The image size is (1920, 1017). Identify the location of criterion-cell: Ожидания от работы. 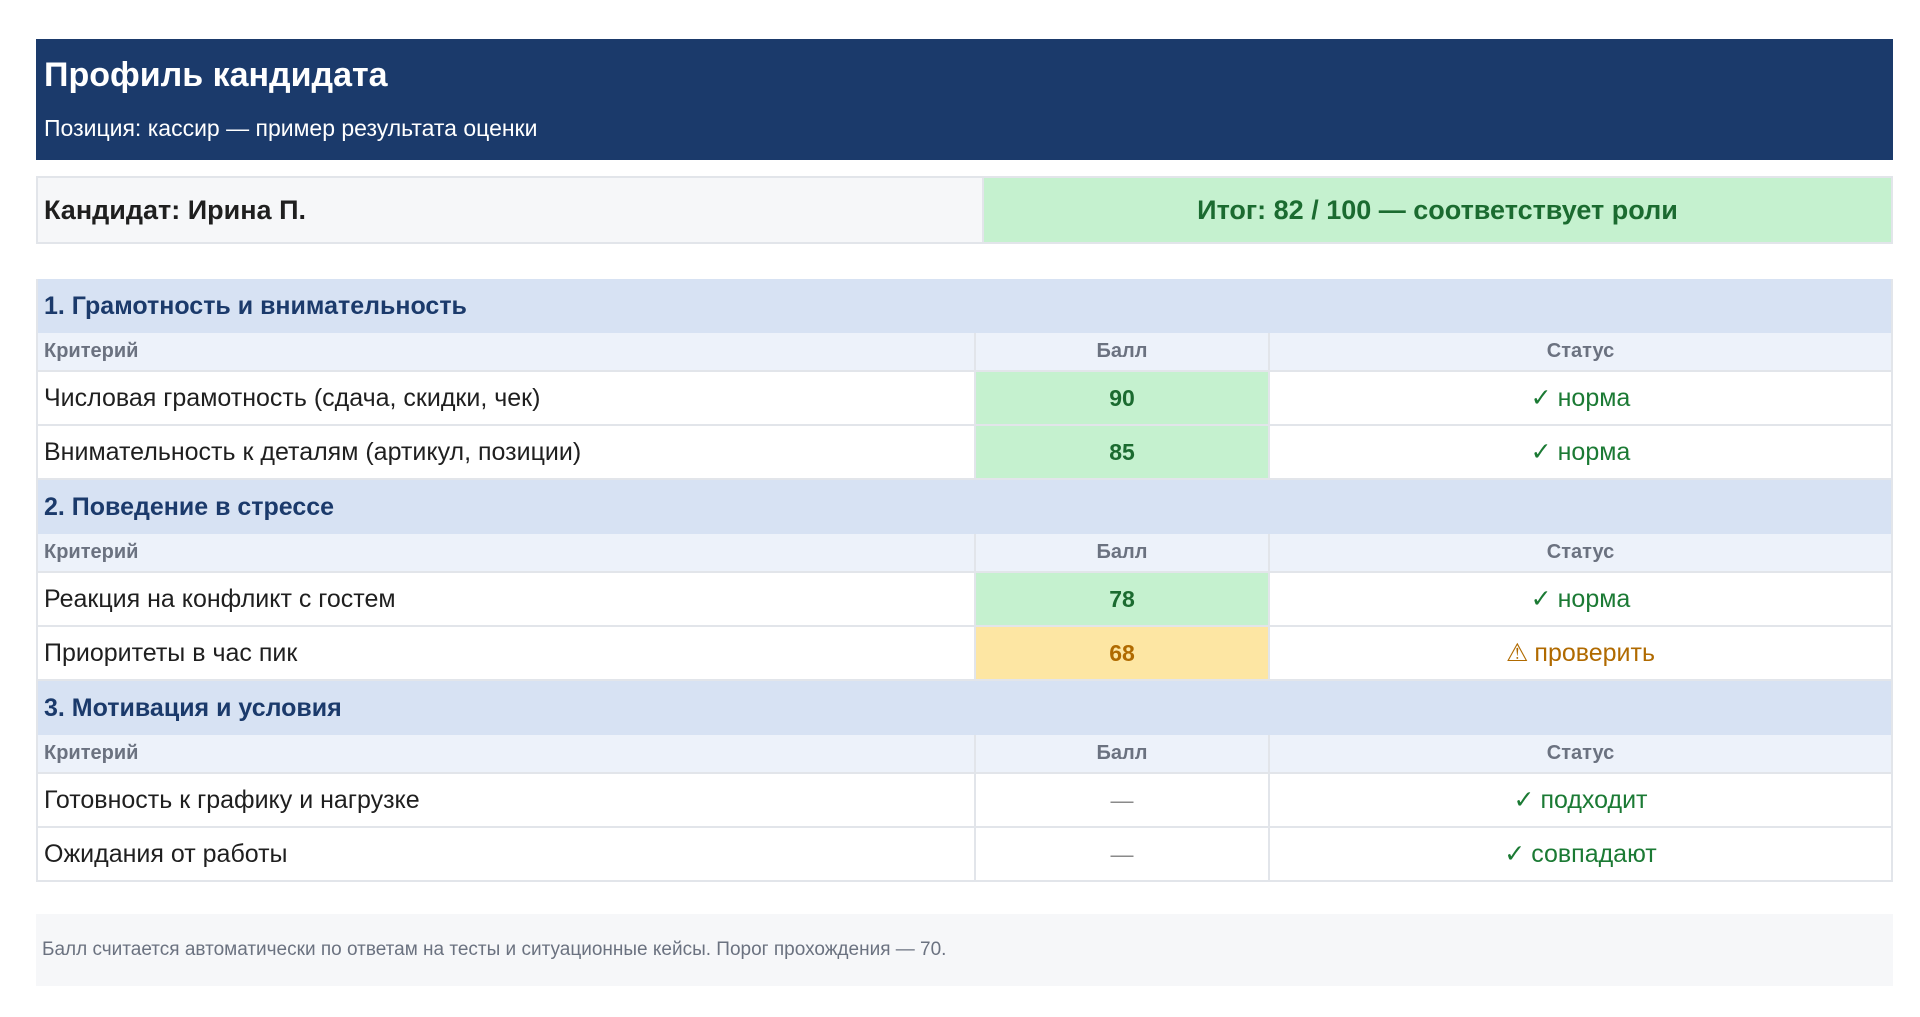
(507, 854).